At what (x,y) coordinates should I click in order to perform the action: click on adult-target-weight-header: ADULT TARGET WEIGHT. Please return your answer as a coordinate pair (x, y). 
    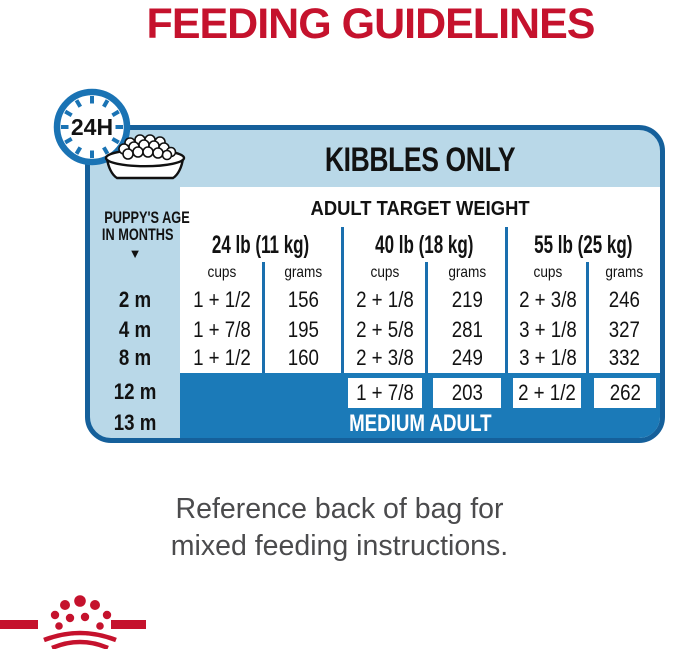
    Looking at the image, I should click on (420, 209).